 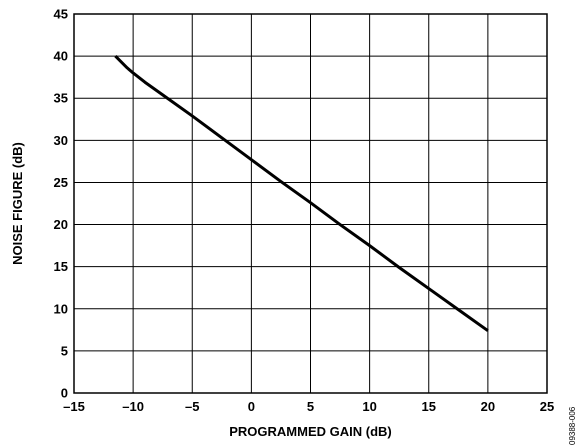 I want to click on y-tick-label: 40, so click(x=61, y=56).